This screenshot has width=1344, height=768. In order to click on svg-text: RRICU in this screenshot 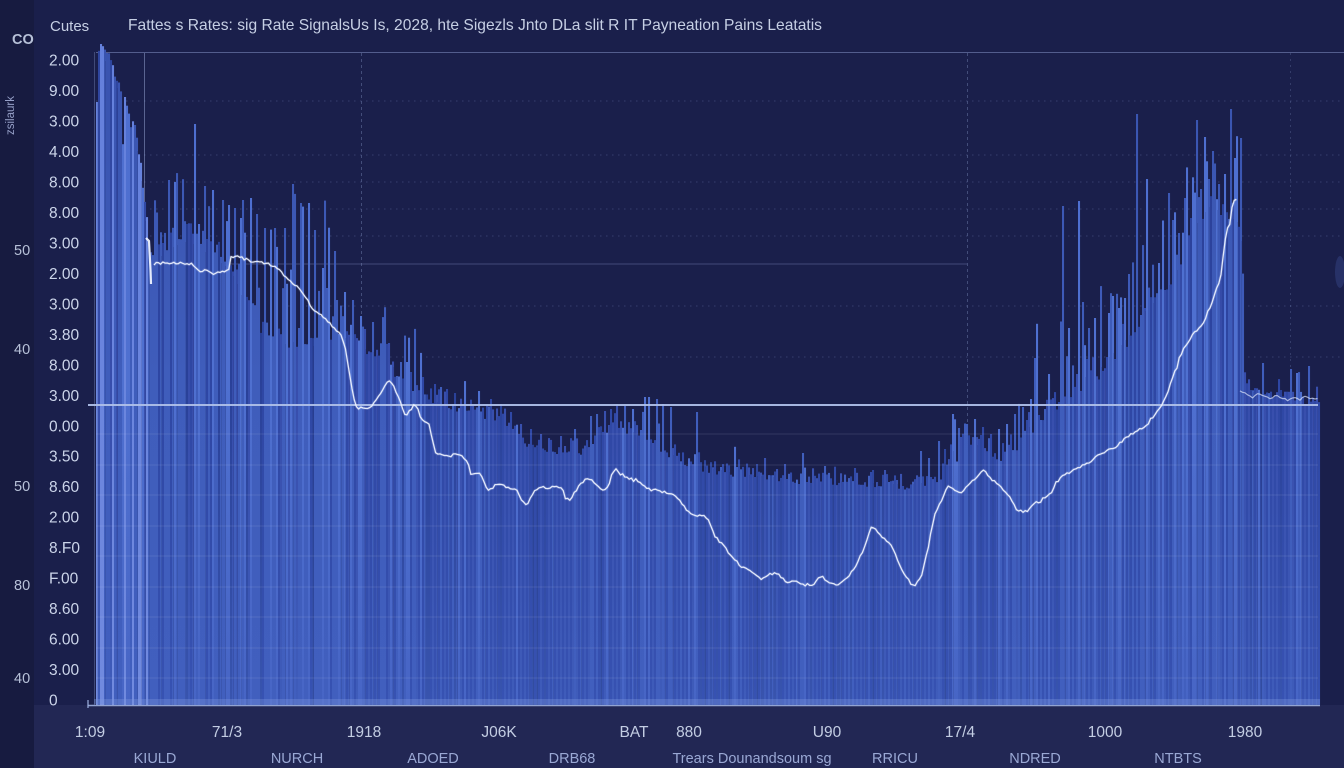, I will do `click(895, 759)`.